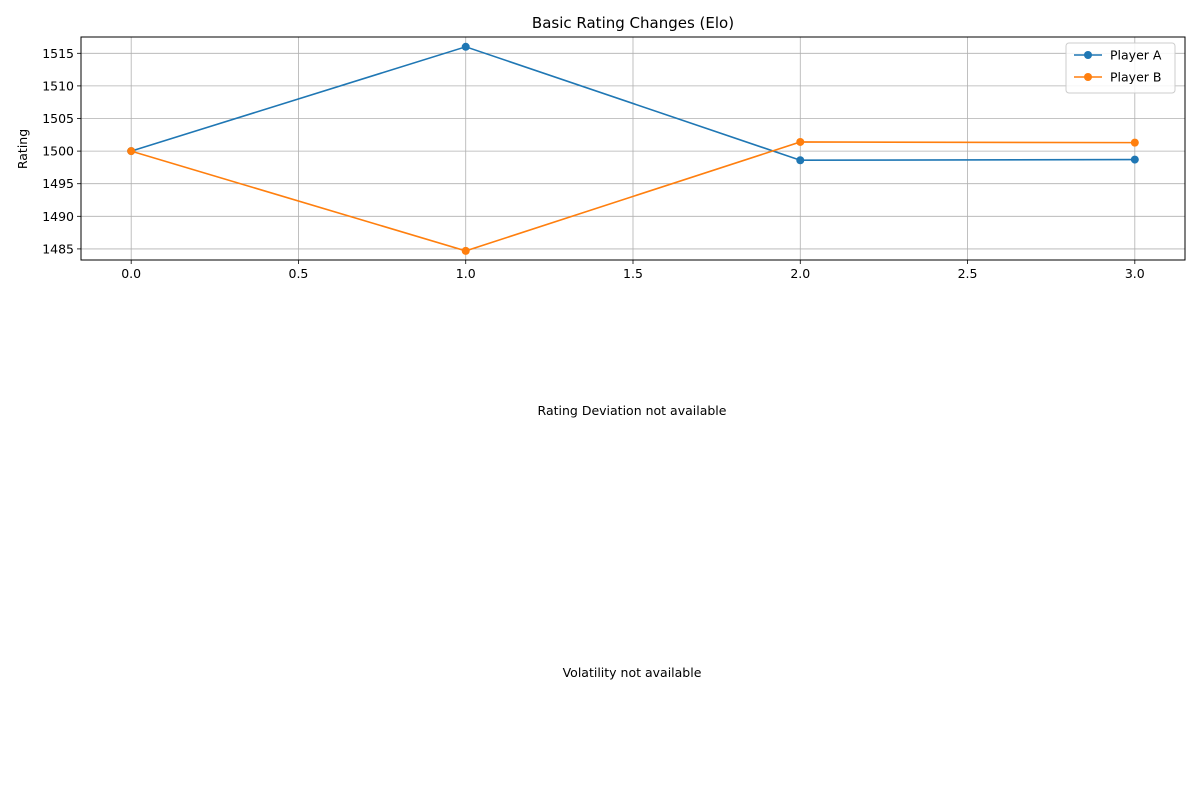  What do you see at coordinates (131, 273) in the screenshot?
I see `x-tick-label: 0.0` at bounding box center [131, 273].